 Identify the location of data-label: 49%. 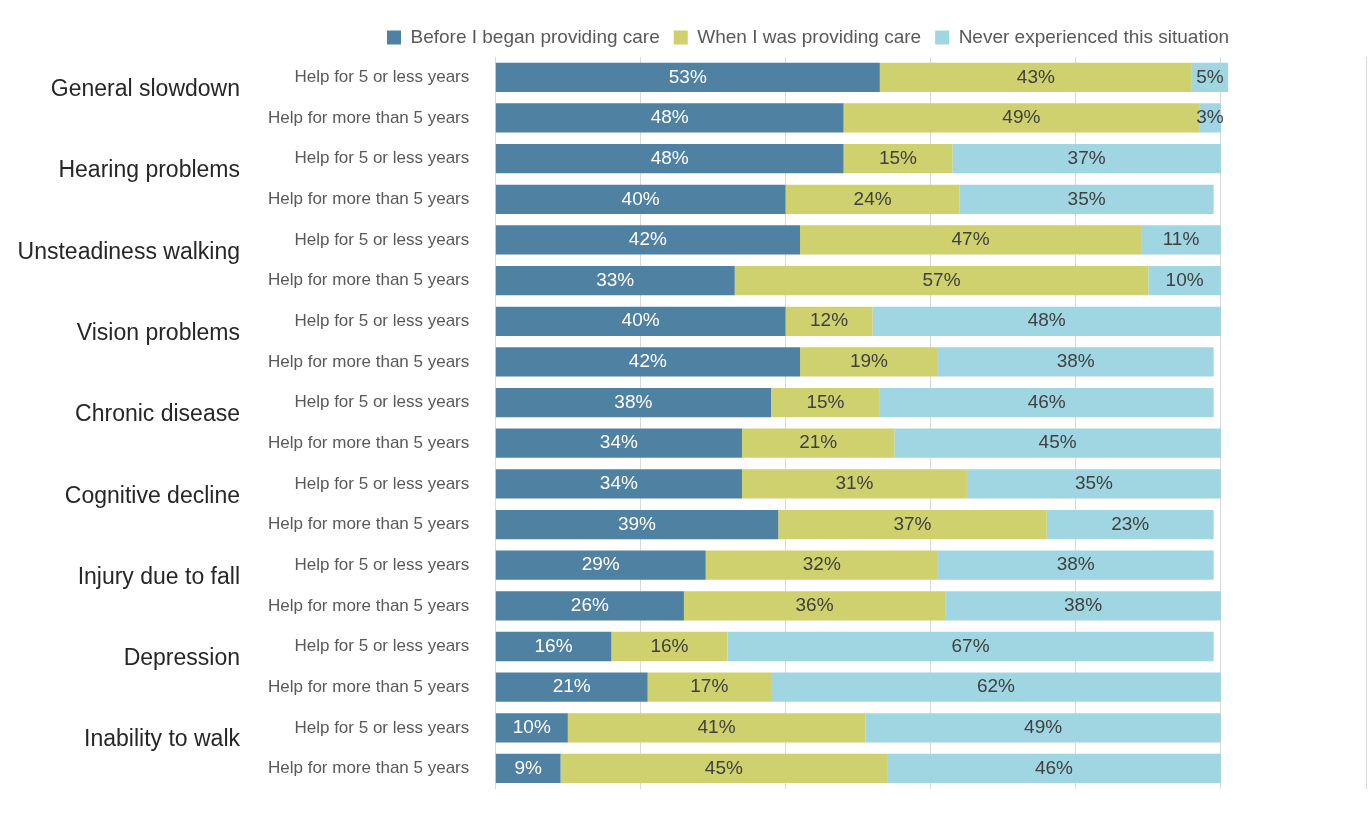
(1043, 727).